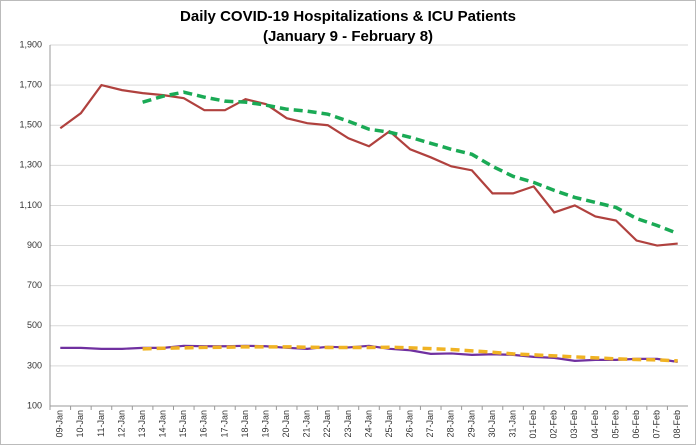  I want to click on x-tick-label: 06-Feb, so click(636, 424).